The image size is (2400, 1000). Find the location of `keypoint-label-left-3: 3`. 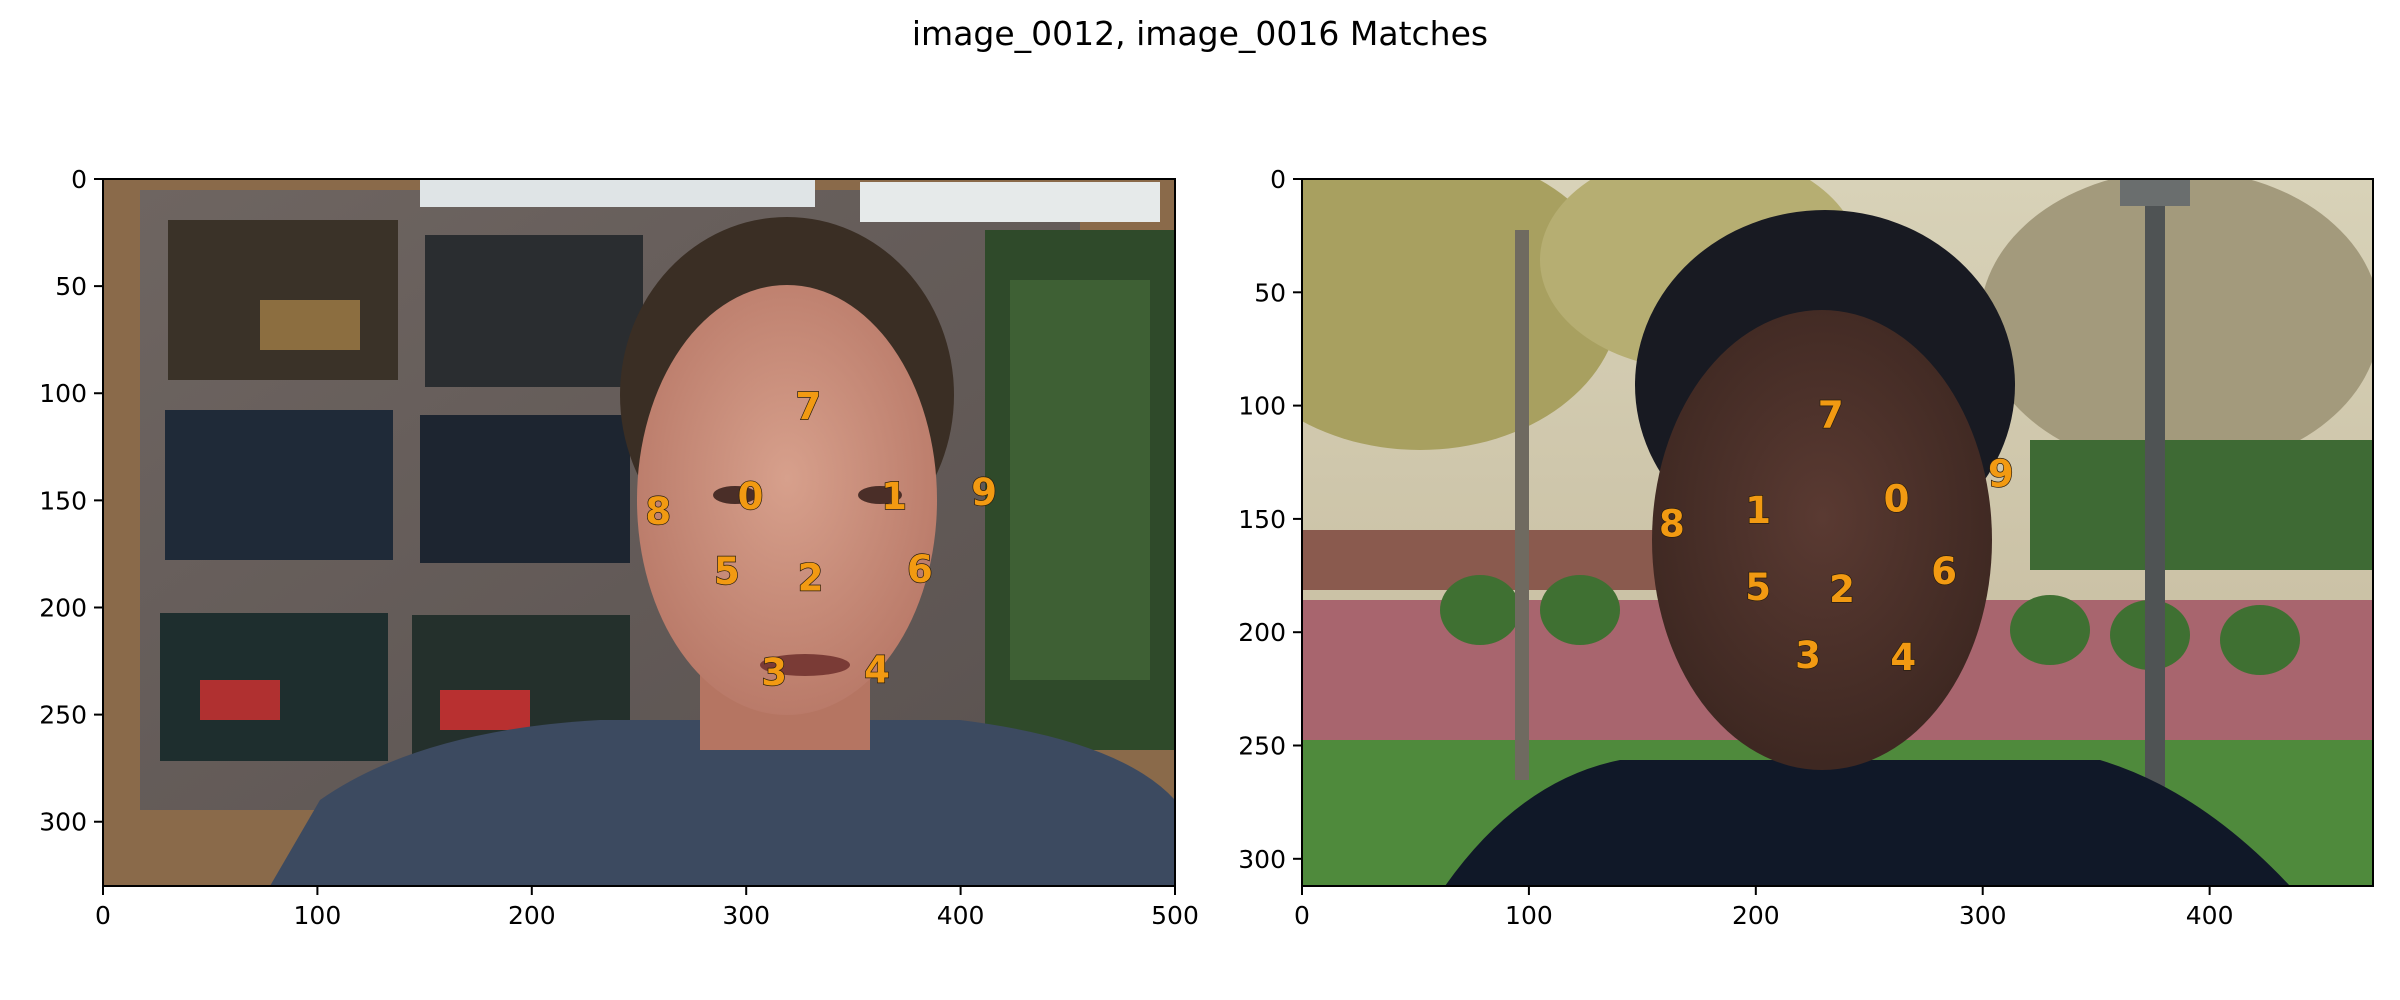

keypoint-label-left-3: 3 is located at coordinates (774, 672).